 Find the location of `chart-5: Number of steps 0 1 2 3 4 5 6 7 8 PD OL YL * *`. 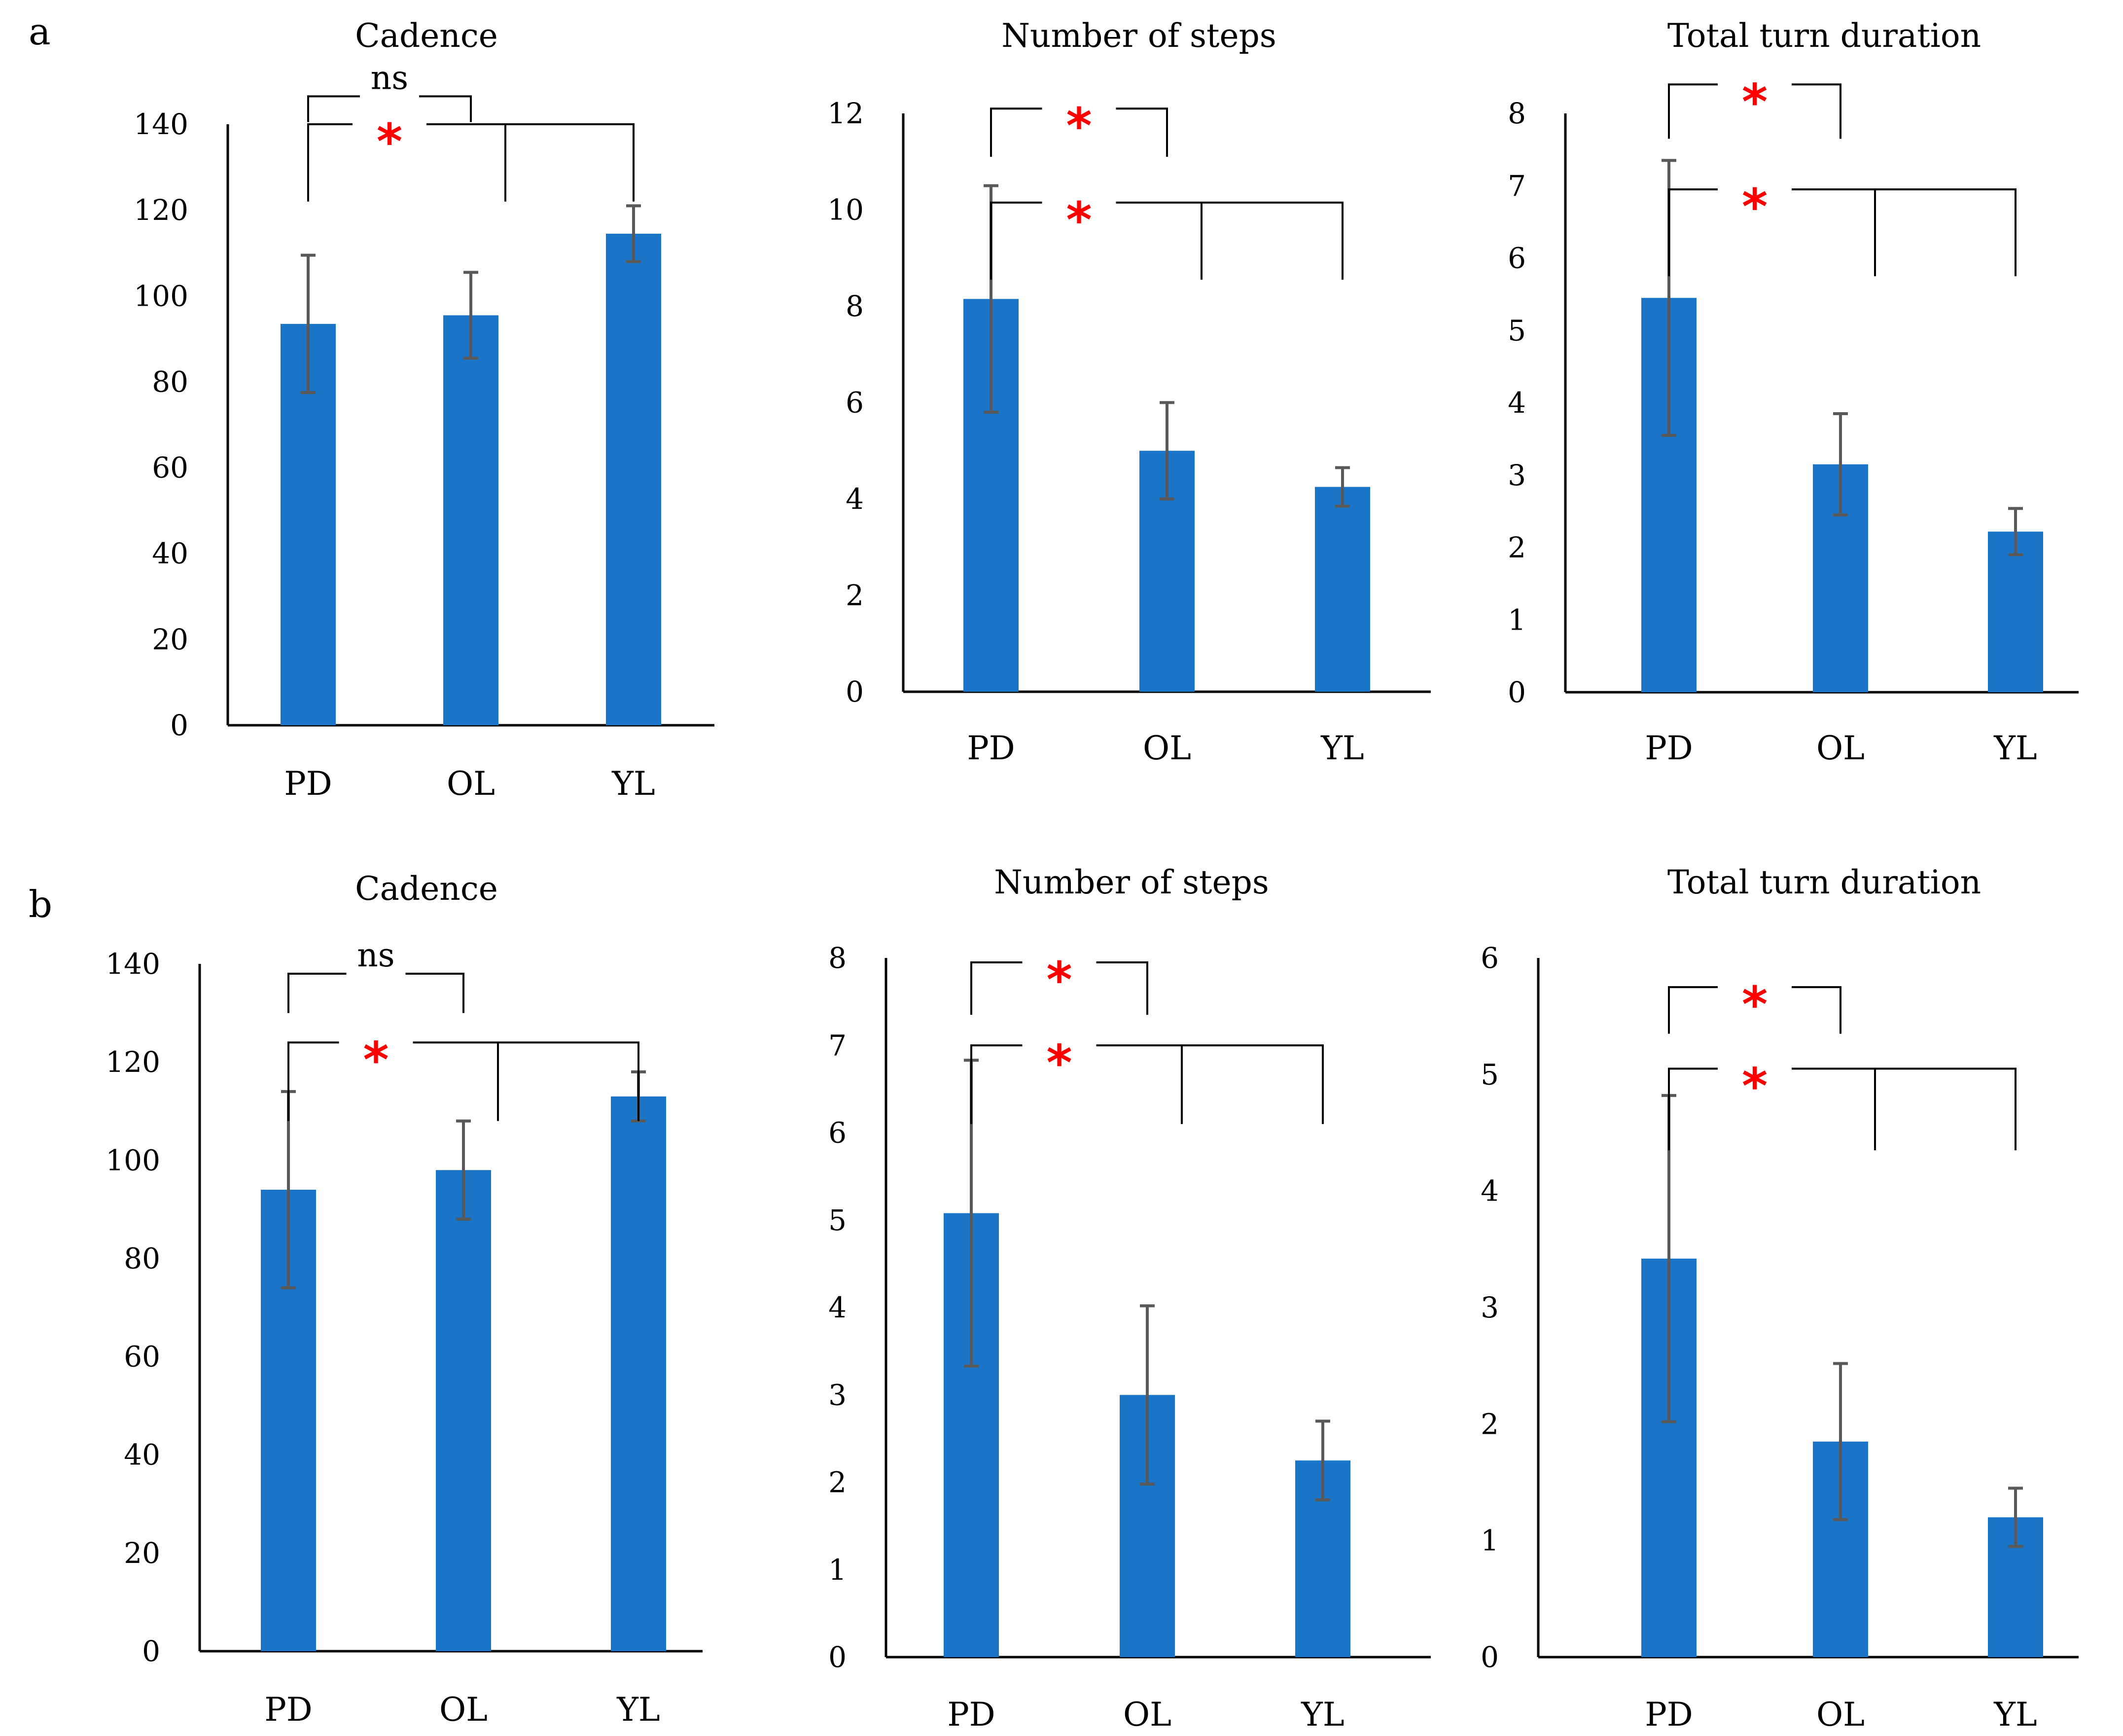

chart-5: Number of steps 0 1 2 3 4 5 6 7 8 PD OL YL * * is located at coordinates (1129, 1299).